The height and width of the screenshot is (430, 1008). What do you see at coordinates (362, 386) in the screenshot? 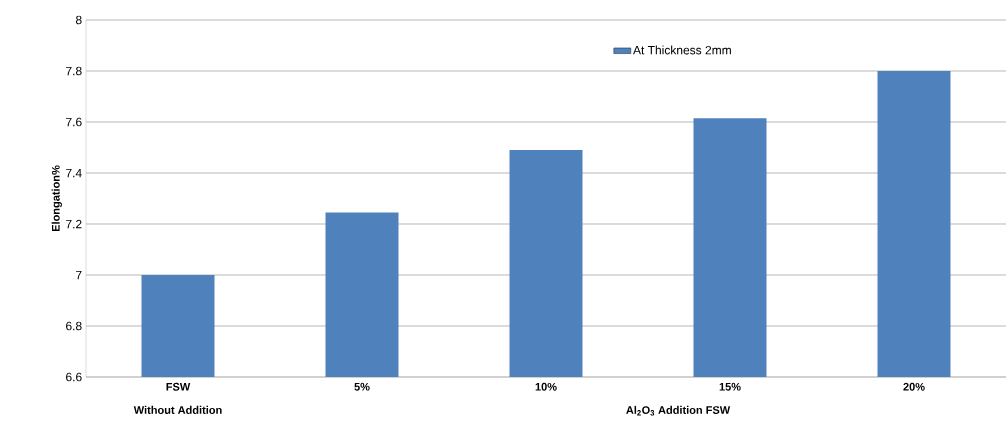
I see `x-tick-label: 5%` at bounding box center [362, 386].